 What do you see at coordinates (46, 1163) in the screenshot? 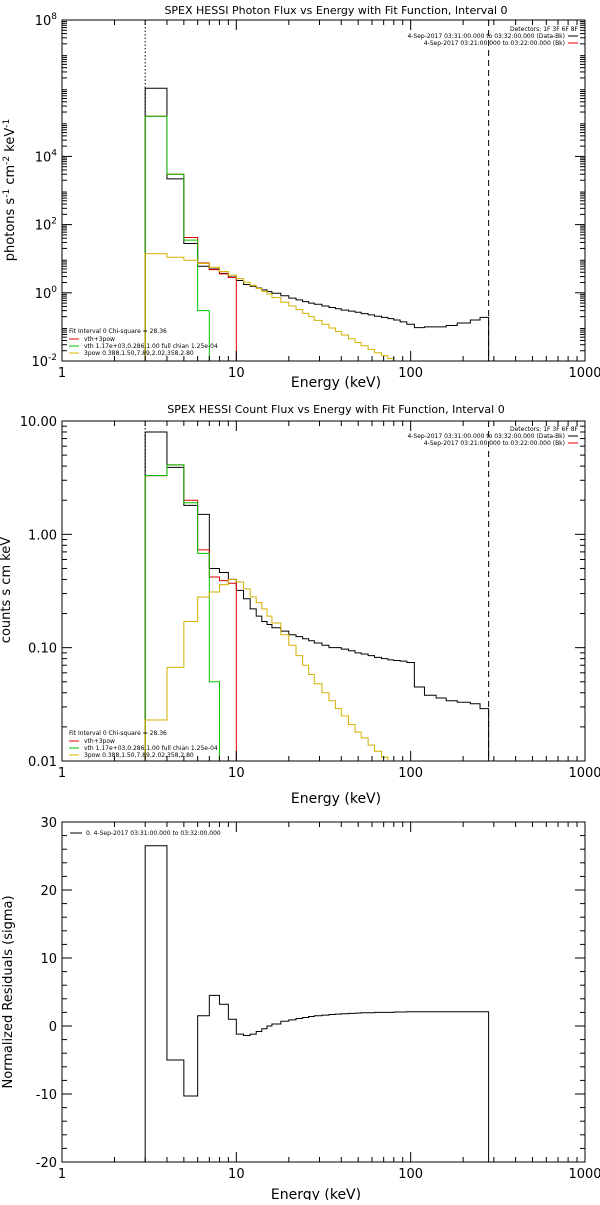
I see `y-tick-label: -20` at bounding box center [46, 1163].